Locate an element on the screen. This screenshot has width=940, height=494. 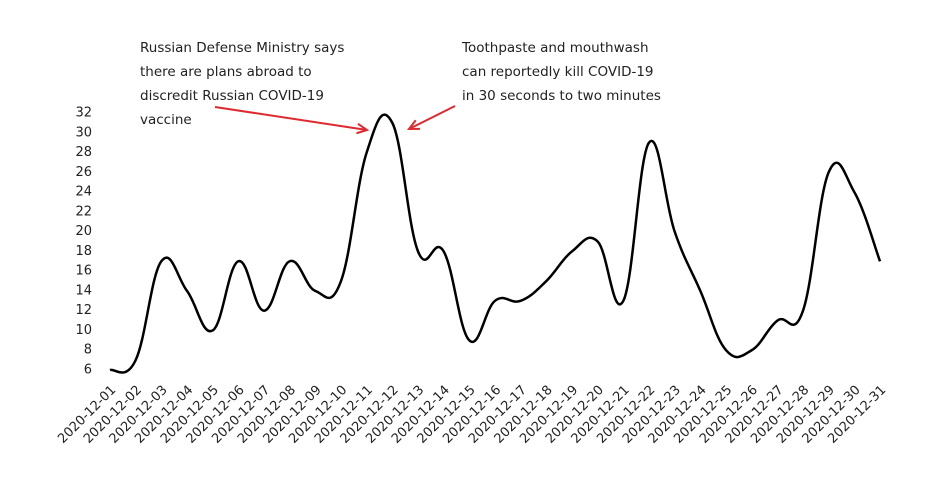
y-tick-label: 20 is located at coordinates (83, 231).